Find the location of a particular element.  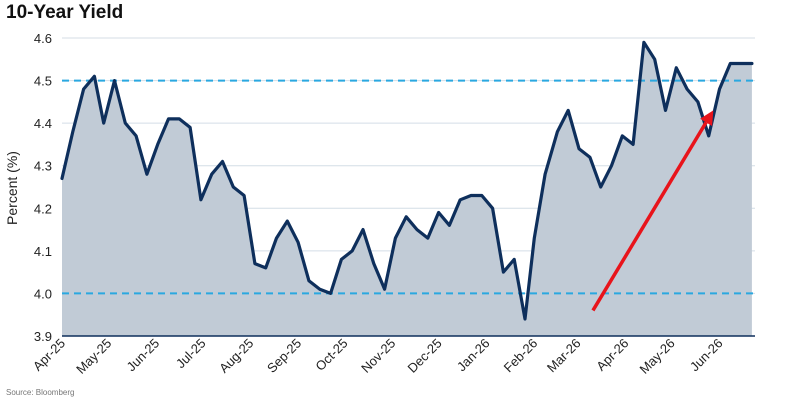

y-tick-label: 4.6 is located at coordinates (43, 38).